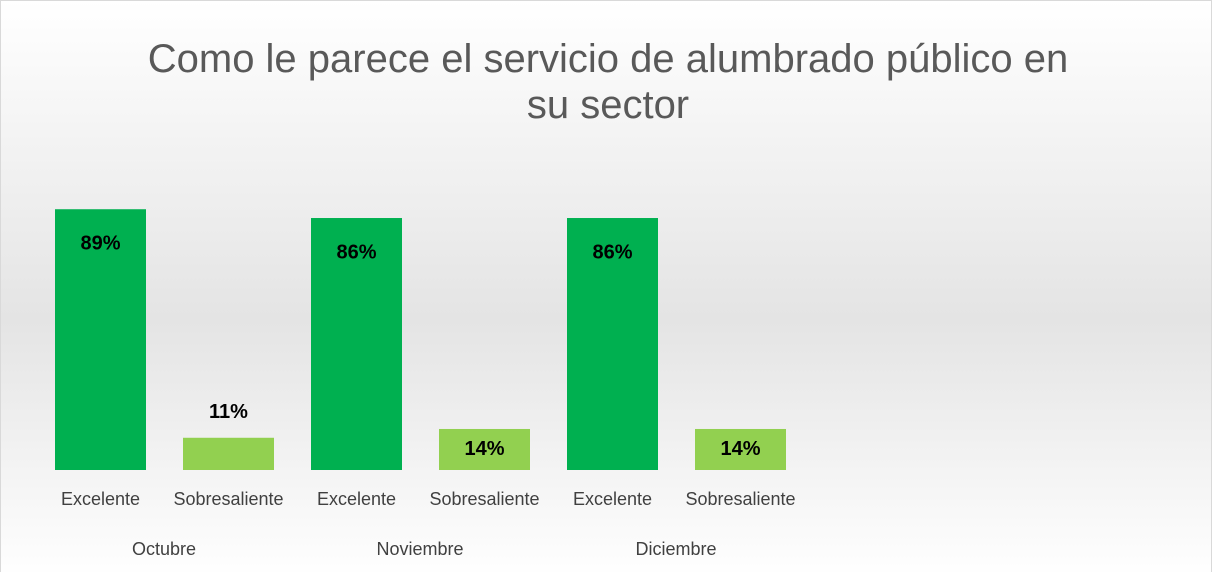 This screenshot has width=1213, height=572. What do you see at coordinates (228, 412) in the screenshot?
I see `value-label: 11%` at bounding box center [228, 412].